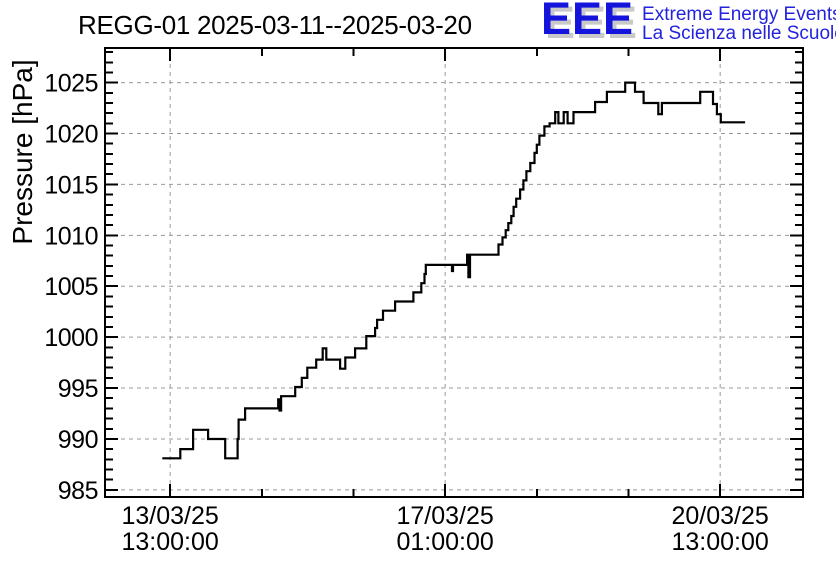  What do you see at coordinates (78, 440) in the screenshot?
I see `y-tick-label: 990` at bounding box center [78, 440].